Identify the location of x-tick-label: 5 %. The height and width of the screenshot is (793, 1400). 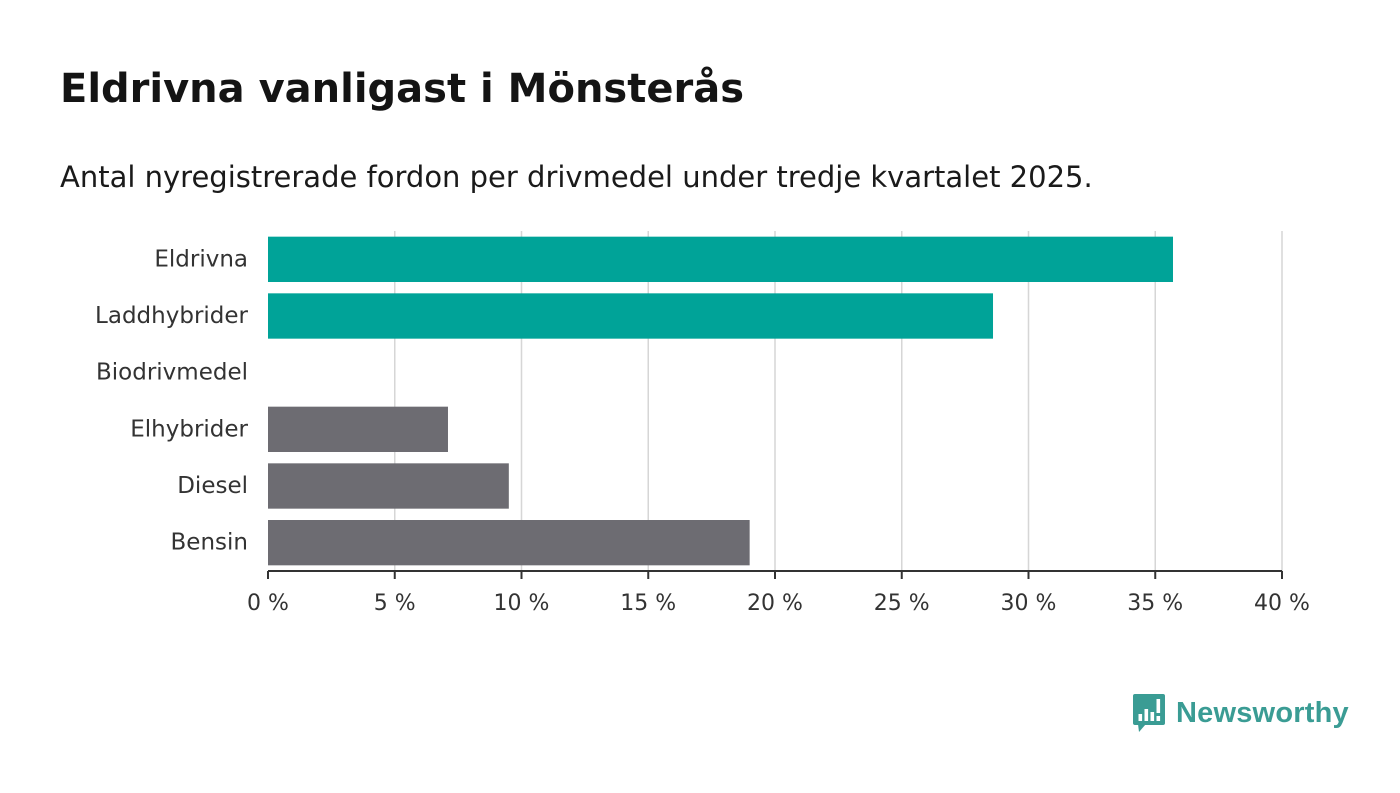
(395, 603).